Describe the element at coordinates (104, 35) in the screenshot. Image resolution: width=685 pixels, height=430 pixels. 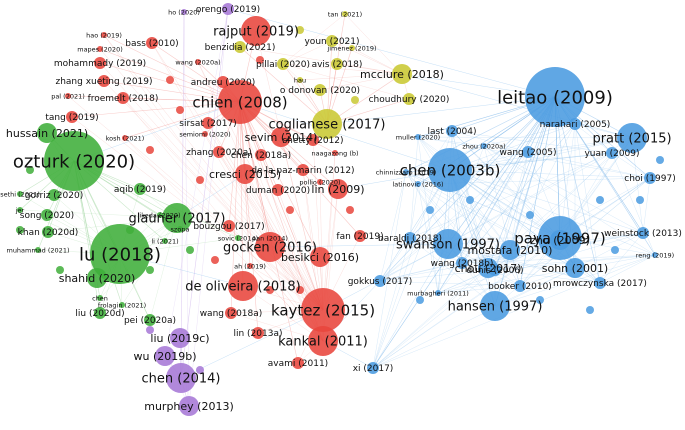
I see `node-hao-2019` at that location.